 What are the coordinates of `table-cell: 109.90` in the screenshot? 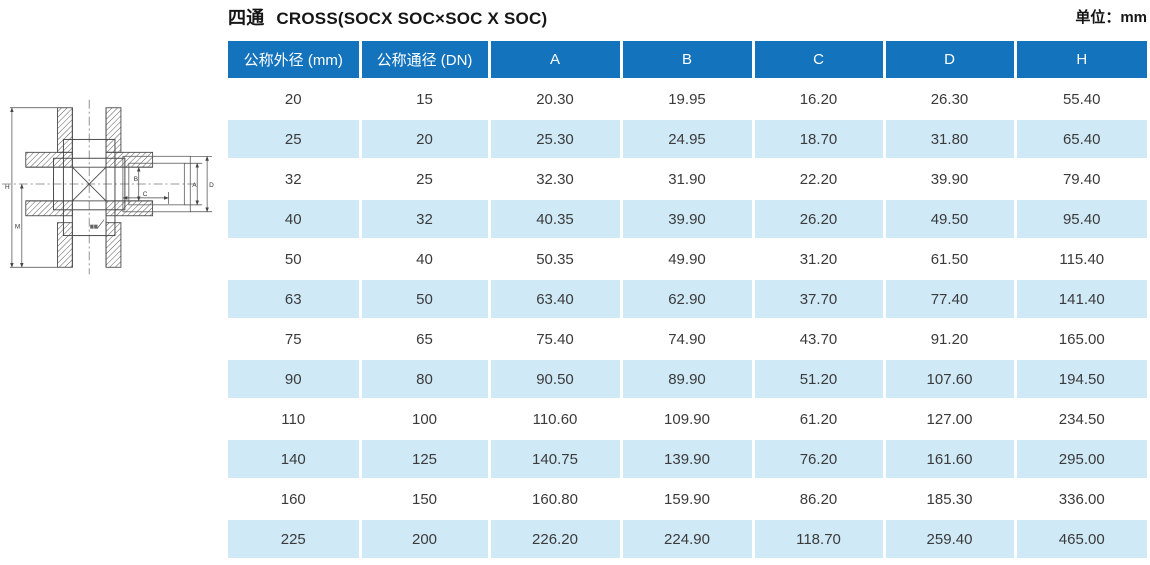 It's located at (688, 419).